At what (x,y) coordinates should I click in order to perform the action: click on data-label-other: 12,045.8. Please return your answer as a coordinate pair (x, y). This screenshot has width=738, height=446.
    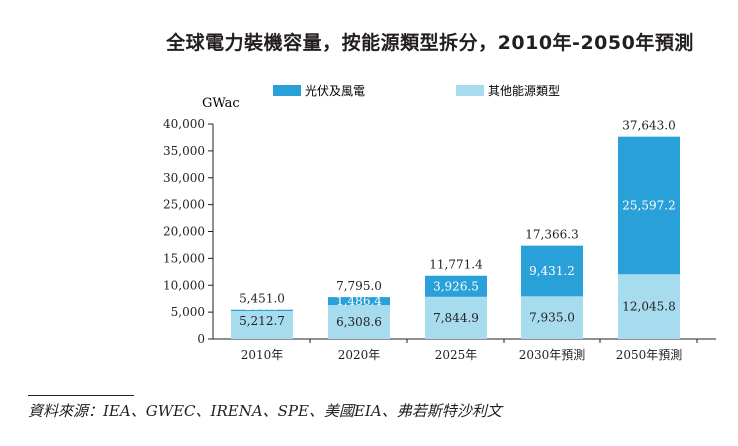
    Looking at the image, I should click on (648, 307).